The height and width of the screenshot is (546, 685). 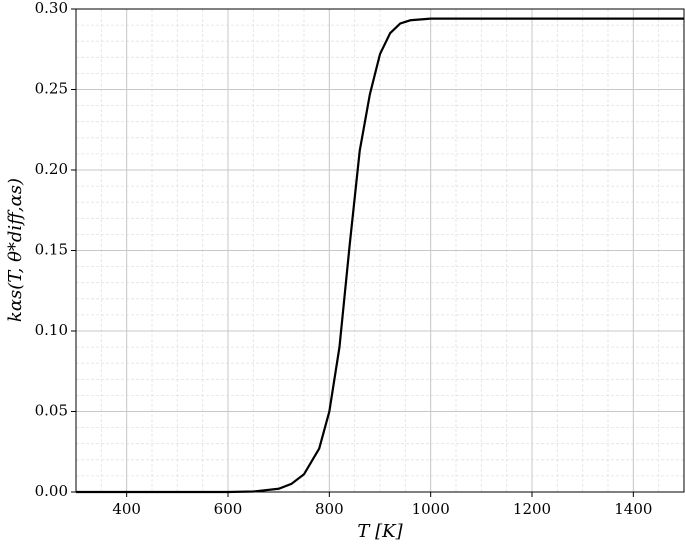 I want to click on x-tick-label: 600, so click(x=228, y=509).